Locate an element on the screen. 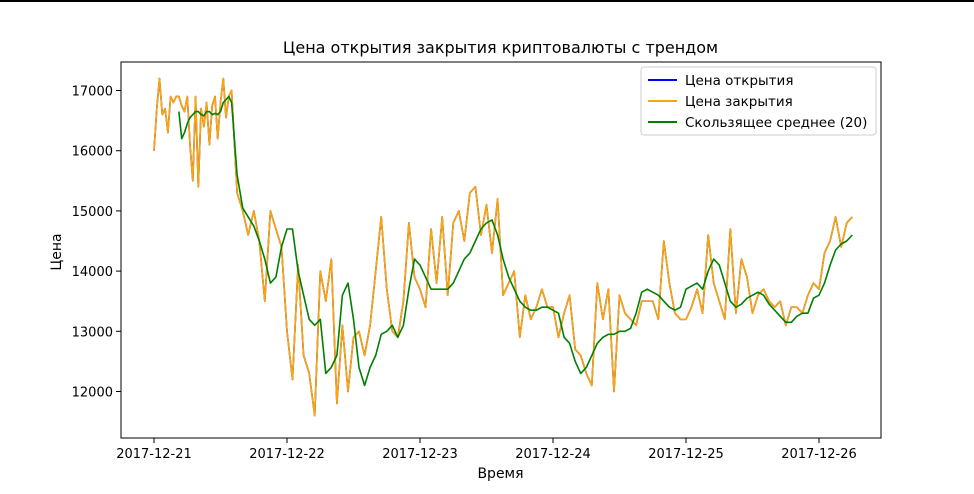 The width and height of the screenshot is (974, 494). x-tick-label: 2017-12-26 is located at coordinates (819, 454).